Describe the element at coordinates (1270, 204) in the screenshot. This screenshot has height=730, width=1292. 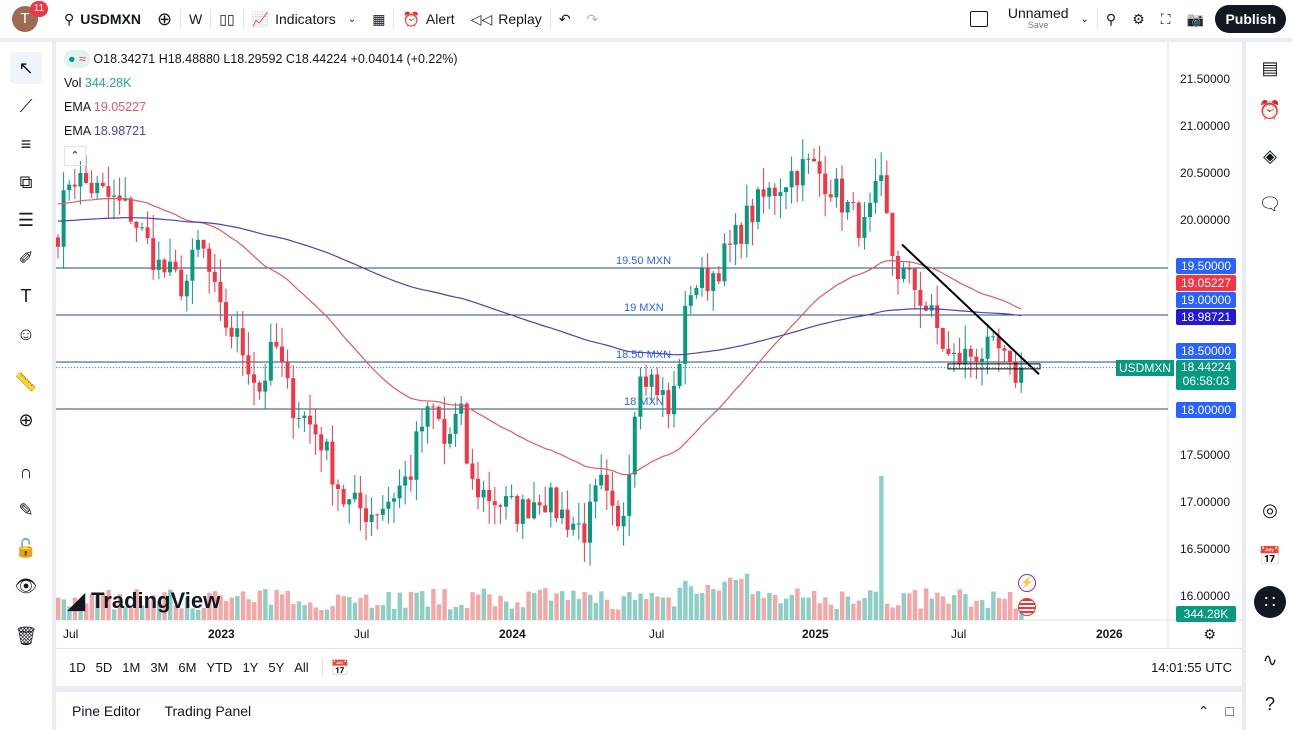
I see `chat-button: 🗨` at that location.